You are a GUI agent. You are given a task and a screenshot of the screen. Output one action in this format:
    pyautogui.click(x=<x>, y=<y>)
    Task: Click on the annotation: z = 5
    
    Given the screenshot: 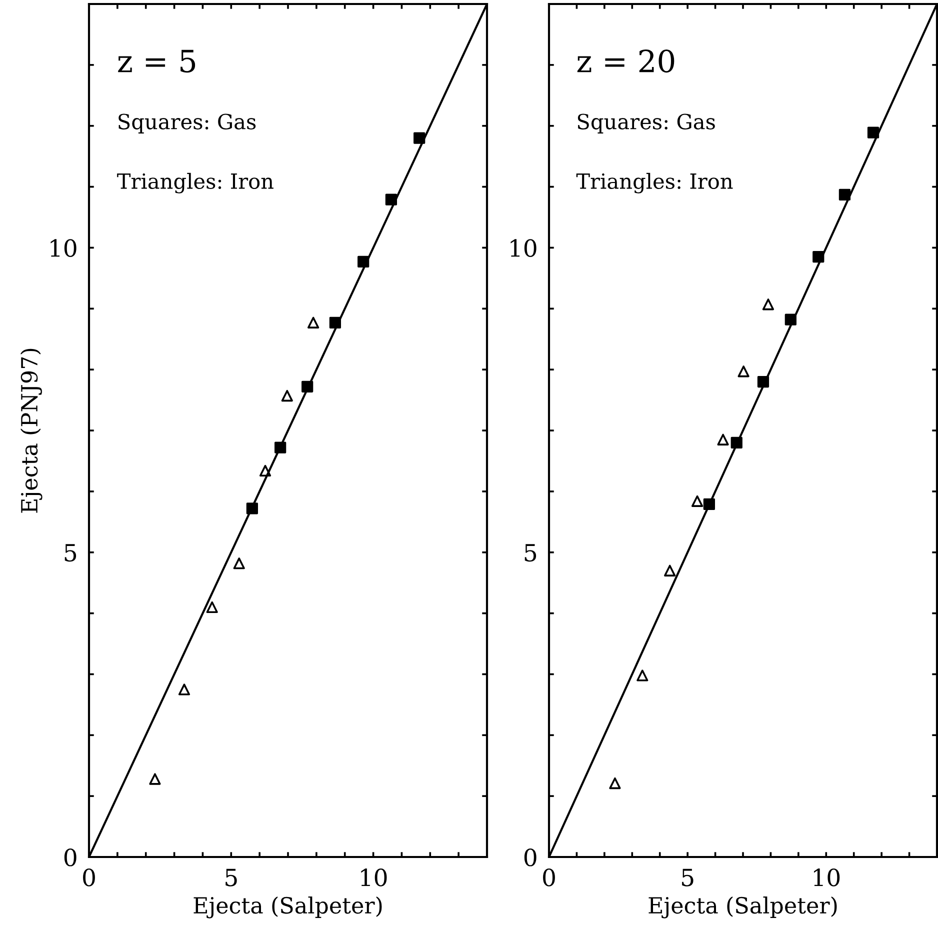 What is the action you would take?
    pyautogui.click(x=157, y=61)
    